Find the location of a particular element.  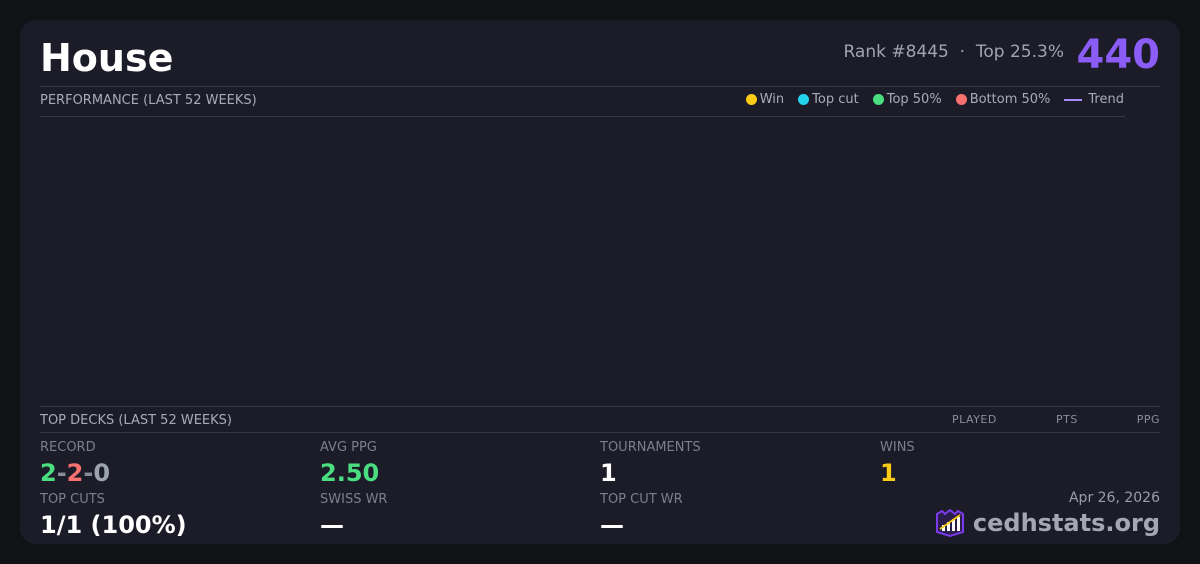

score: 440 is located at coordinates (1118, 55).